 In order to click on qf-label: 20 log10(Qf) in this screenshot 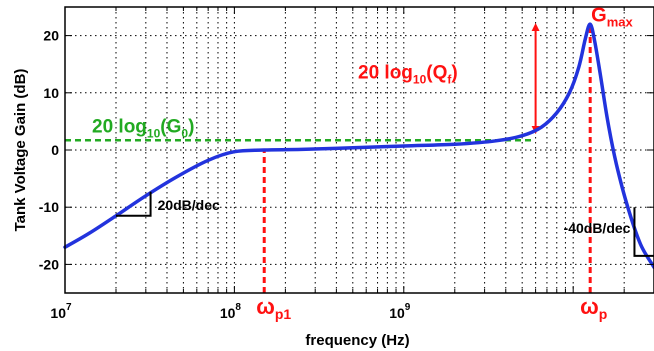, I will do `click(408, 75)`.